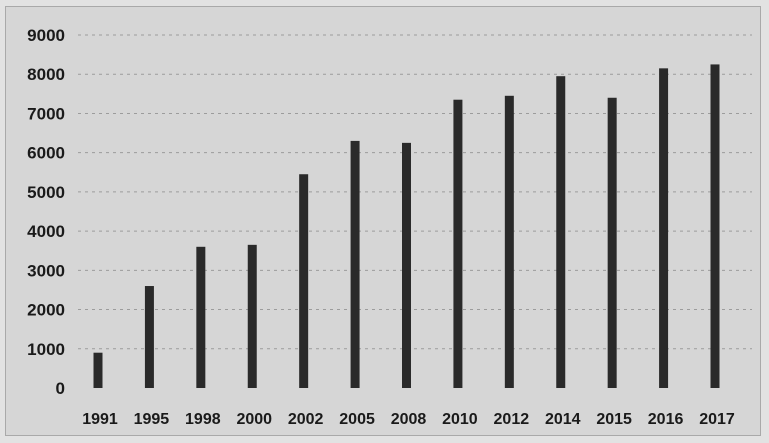 The width and height of the screenshot is (769, 443). What do you see at coordinates (563, 419) in the screenshot?
I see `x-tick-label: 2014` at bounding box center [563, 419].